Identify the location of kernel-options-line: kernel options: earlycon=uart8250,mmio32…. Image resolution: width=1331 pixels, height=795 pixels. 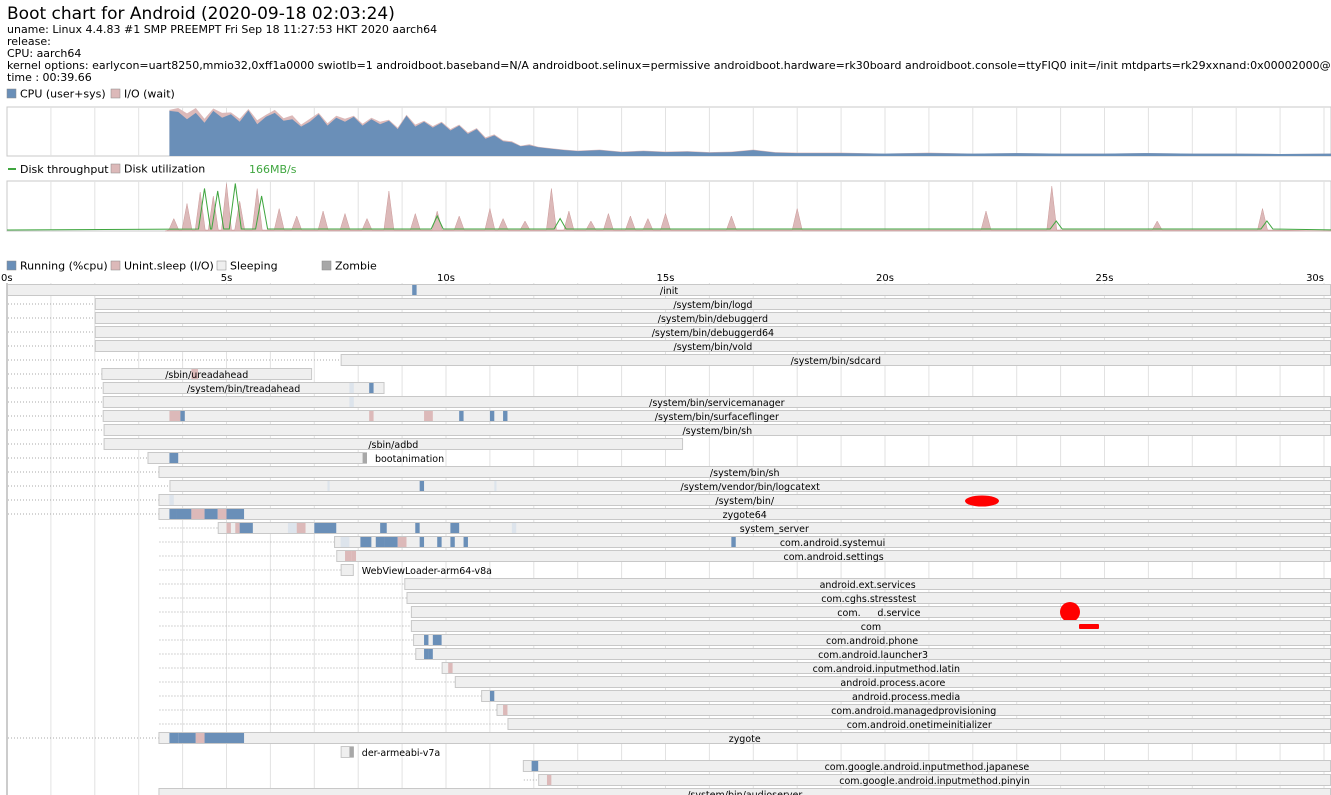
(669, 65).